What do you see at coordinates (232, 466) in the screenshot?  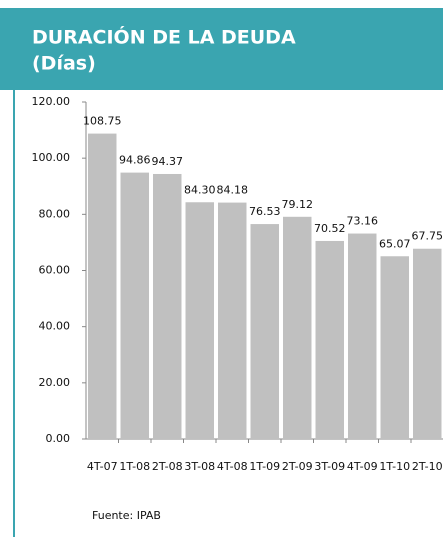 I see `x-tick-label: 4T-08` at bounding box center [232, 466].